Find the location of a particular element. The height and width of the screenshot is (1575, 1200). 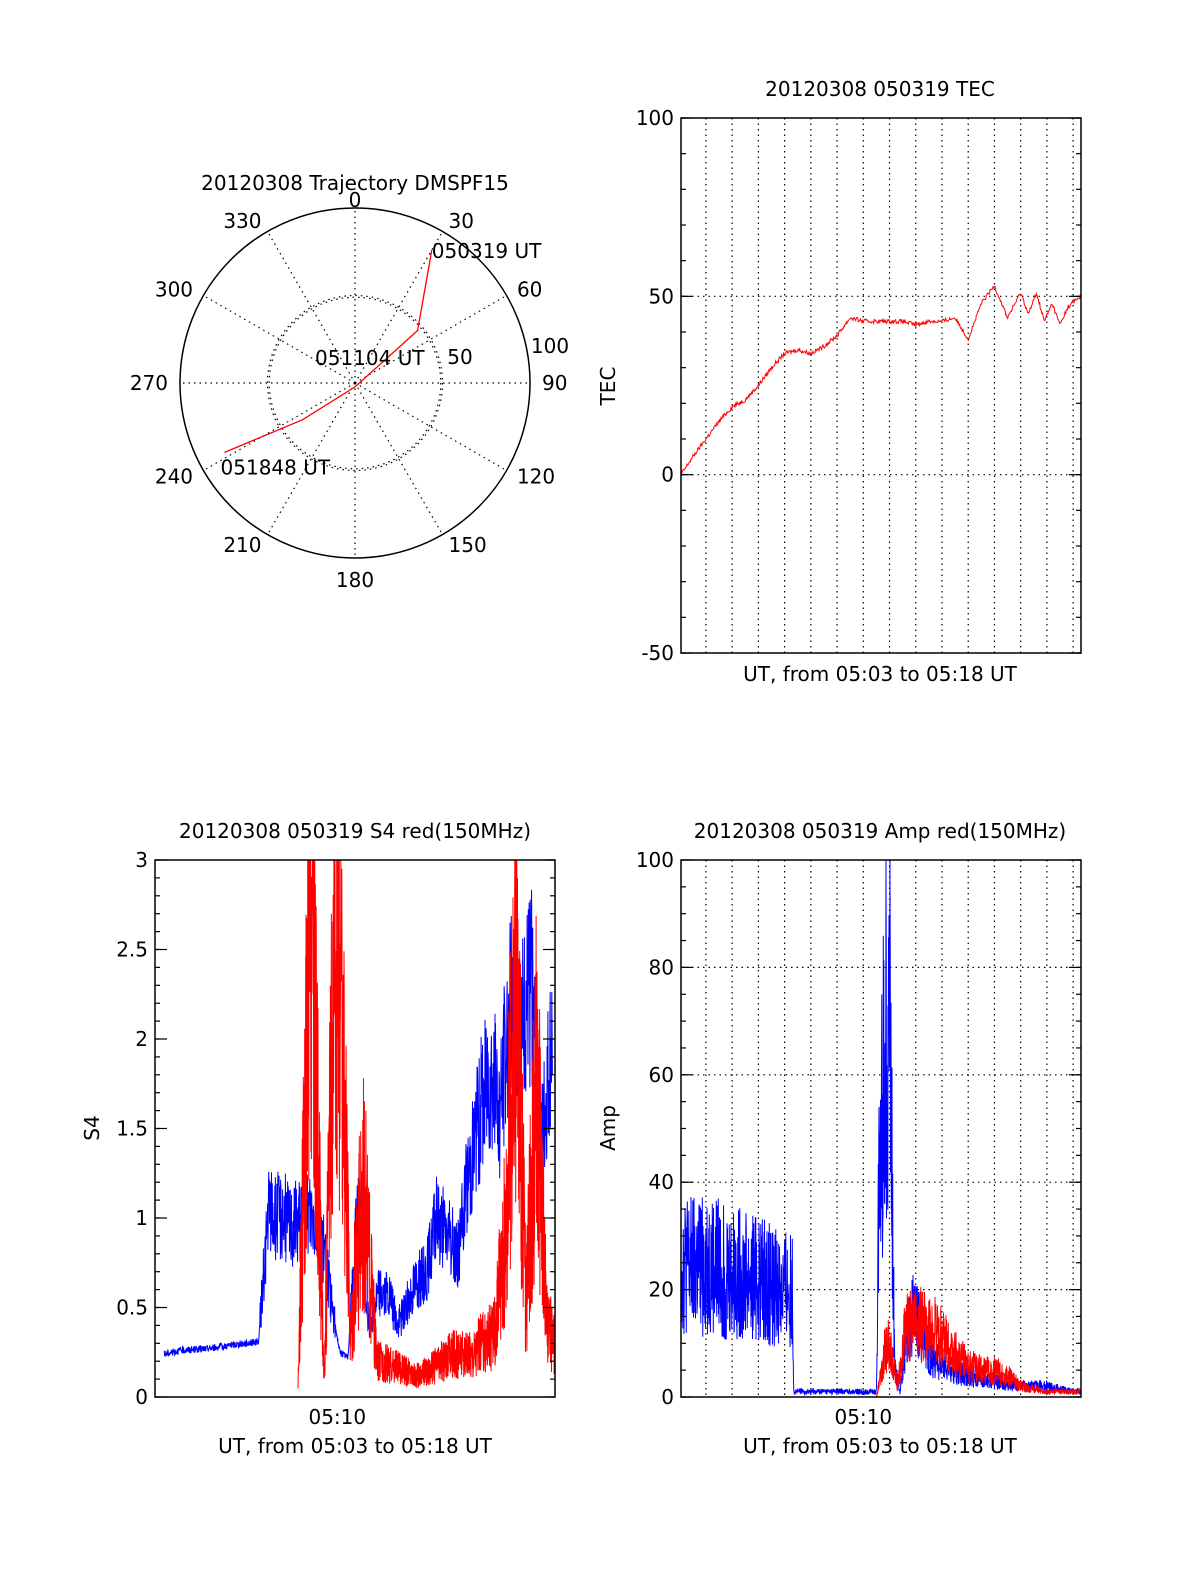

s4-xlabel: UT, from 05:03 to 05:18 UT is located at coordinates (355, 1446).